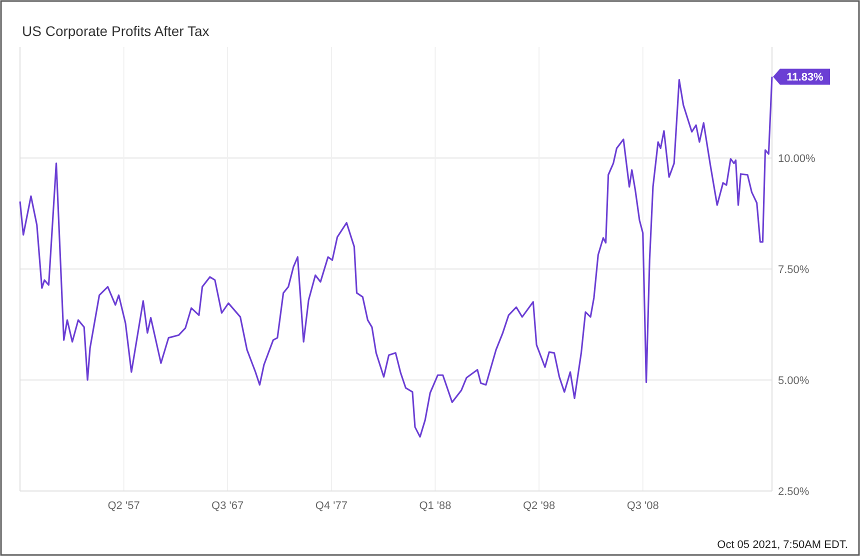  What do you see at coordinates (794, 380) in the screenshot?
I see `y-tick-label: 5.00%` at bounding box center [794, 380].